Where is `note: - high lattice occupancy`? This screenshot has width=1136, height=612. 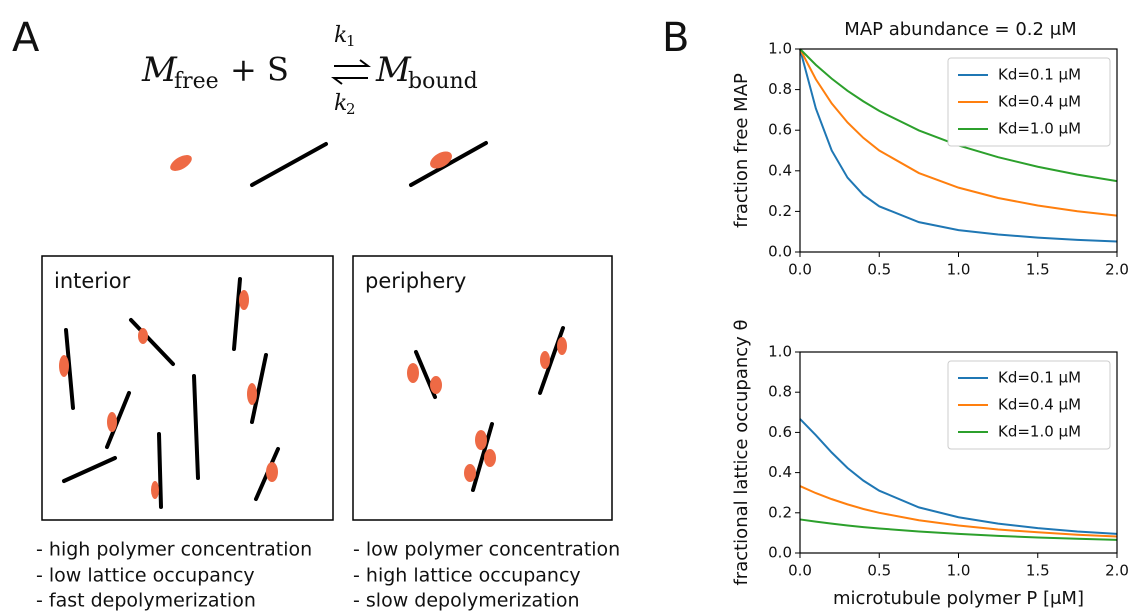 note: - high lattice occupancy is located at coordinates (467, 576).